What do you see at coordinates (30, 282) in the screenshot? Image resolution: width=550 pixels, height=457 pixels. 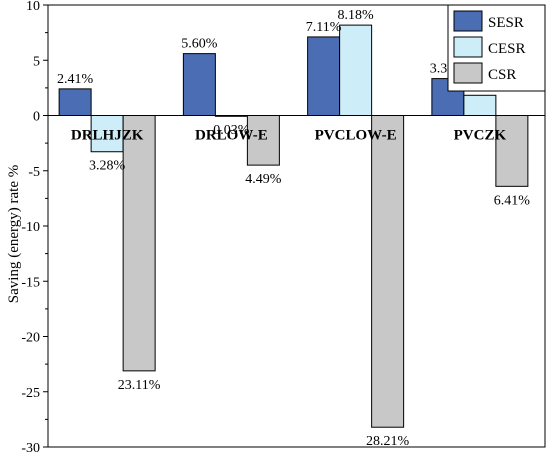 I see `y-tick-label: -15` at bounding box center [30, 282].